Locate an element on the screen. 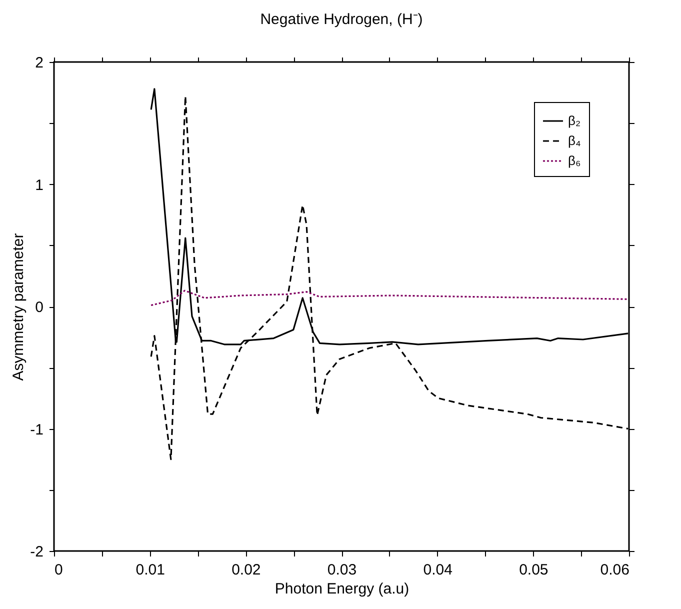 This screenshot has height=609, width=681. legend-label: β₂ is located at coordinates (574, 120).